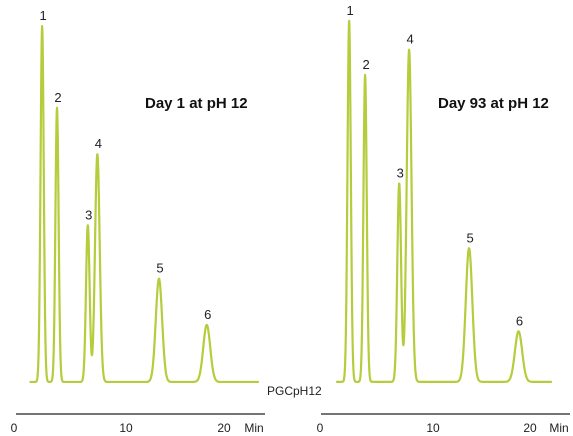  I want to click on peak-label-4-day-93: 4, so click(409, 39).